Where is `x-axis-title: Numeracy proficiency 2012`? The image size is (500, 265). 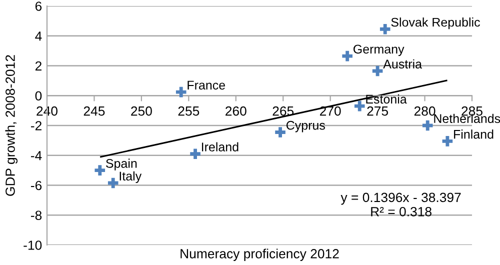 x-axis-title: Numeracy proficiency 2012 is located at coordinates (259, 254).